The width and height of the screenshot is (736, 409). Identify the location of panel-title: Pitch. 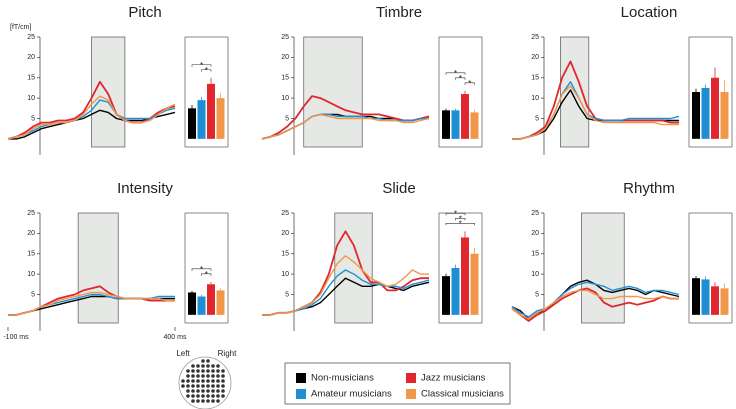
(144, 12).